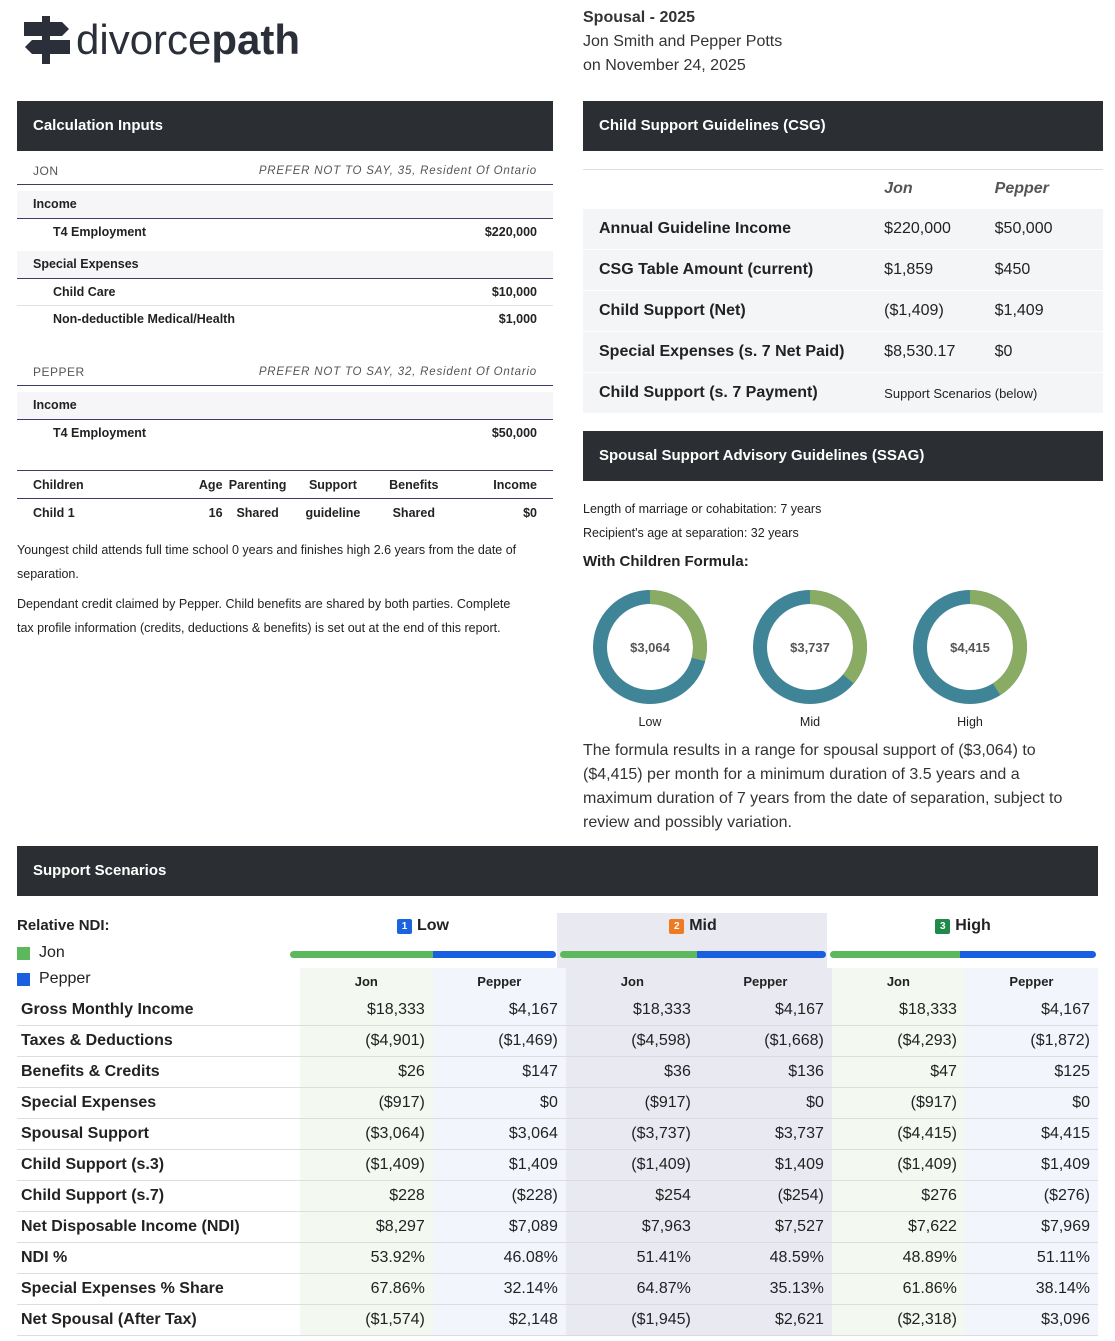  I want to click on children-cell: Shared, so click(413, 512).